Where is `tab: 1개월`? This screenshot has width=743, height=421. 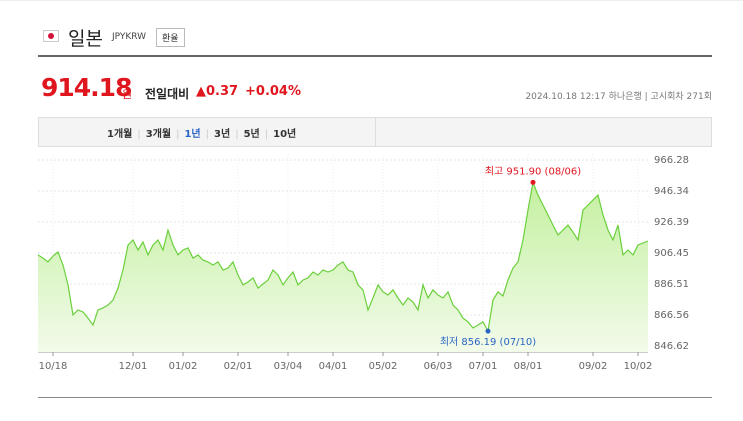 tab: 1개월 is located at coordinates (120, 134).